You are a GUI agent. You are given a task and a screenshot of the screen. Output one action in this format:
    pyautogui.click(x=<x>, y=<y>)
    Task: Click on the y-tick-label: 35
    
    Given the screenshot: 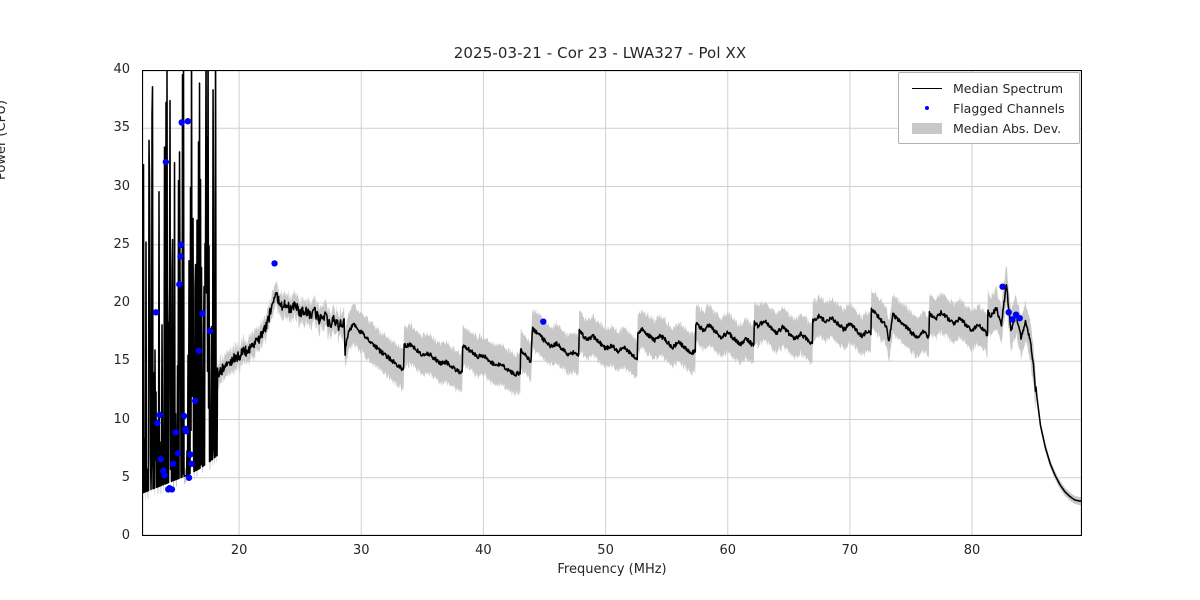 What is the action you would take?
    pyautogui.click(x=121, y=128)
    